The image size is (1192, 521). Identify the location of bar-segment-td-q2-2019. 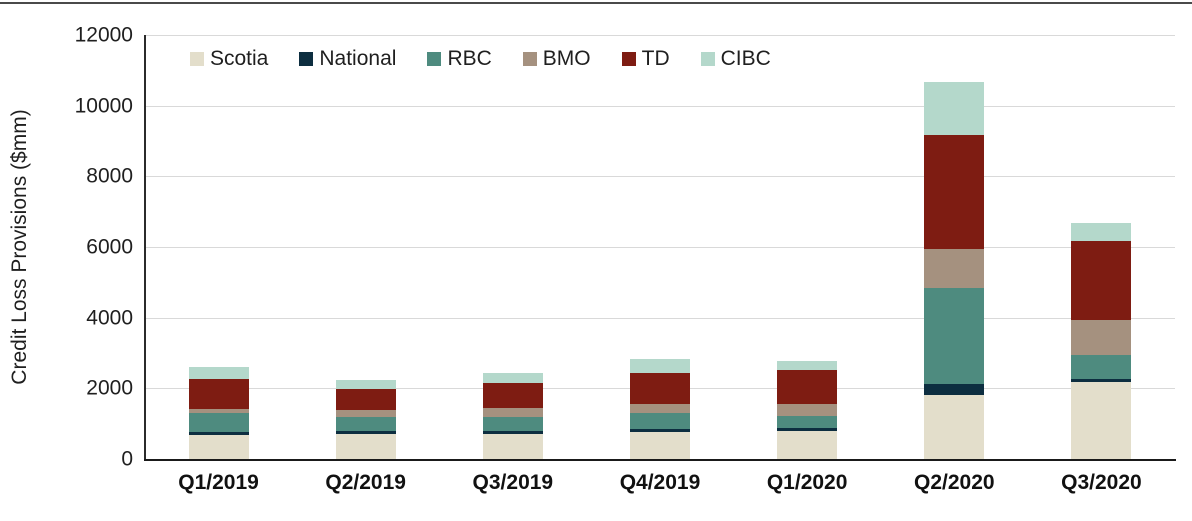
(365, 400).